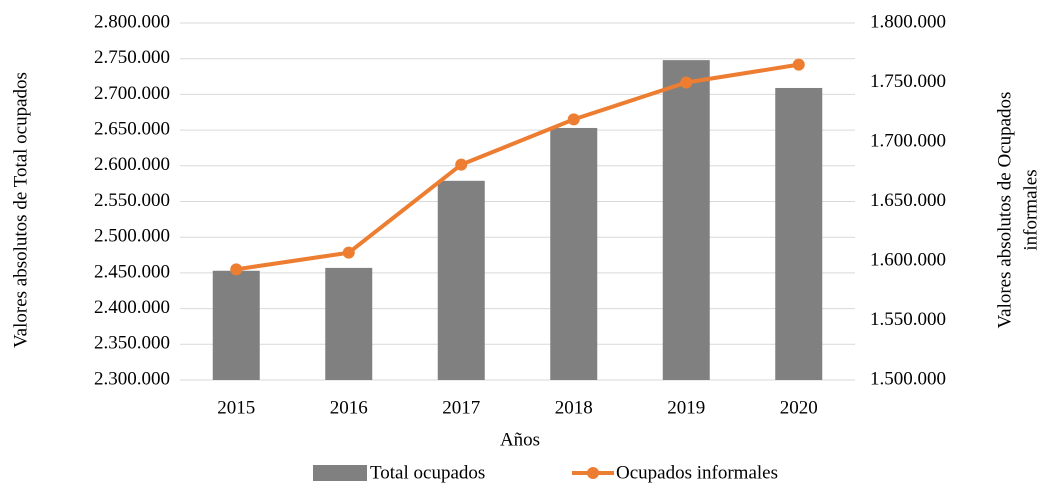 The width and height of the screenshot is (1047, 489). I want to click on y-tick-label: 2.300.000, so click(132, 378).